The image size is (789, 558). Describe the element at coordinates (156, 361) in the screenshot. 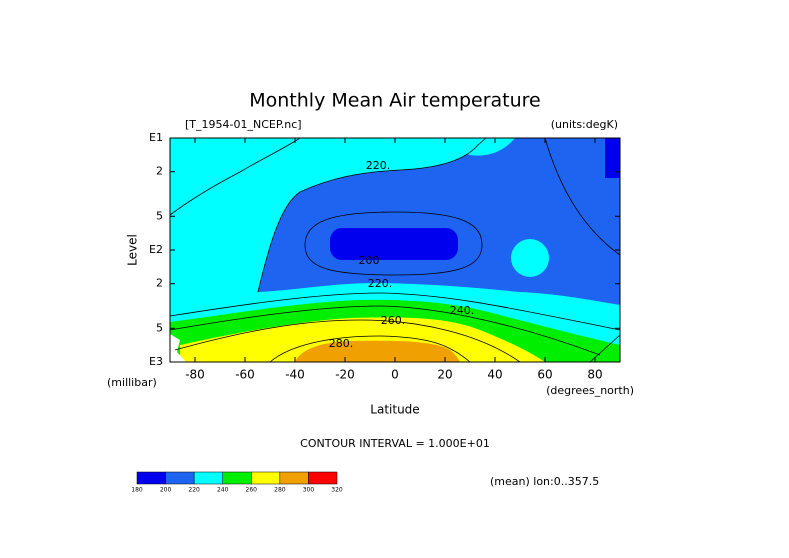

I see `y-tick-label: E3` at that location.